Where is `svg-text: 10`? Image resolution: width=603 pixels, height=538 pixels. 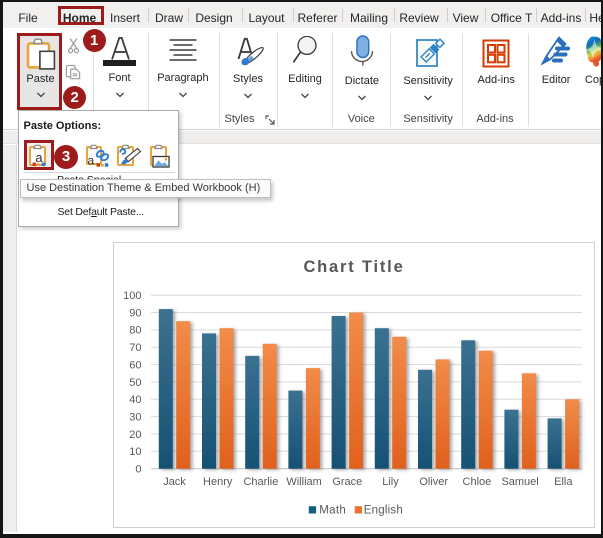
svg-text: 10 is located at coordinates (135, 452).